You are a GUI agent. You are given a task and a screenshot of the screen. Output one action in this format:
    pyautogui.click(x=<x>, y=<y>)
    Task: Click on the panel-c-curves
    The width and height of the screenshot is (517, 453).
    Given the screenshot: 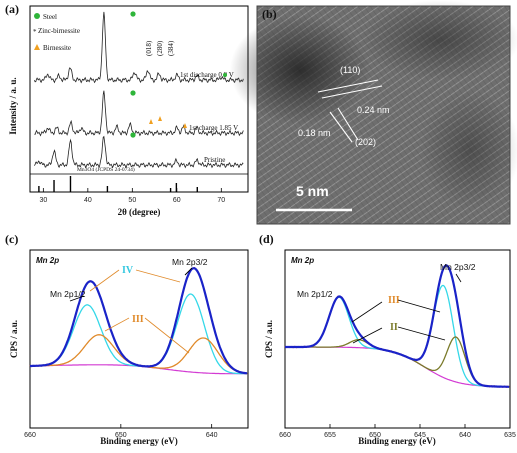 What is the action you would take?
    pyautogui.click(x=138, y=320)
    